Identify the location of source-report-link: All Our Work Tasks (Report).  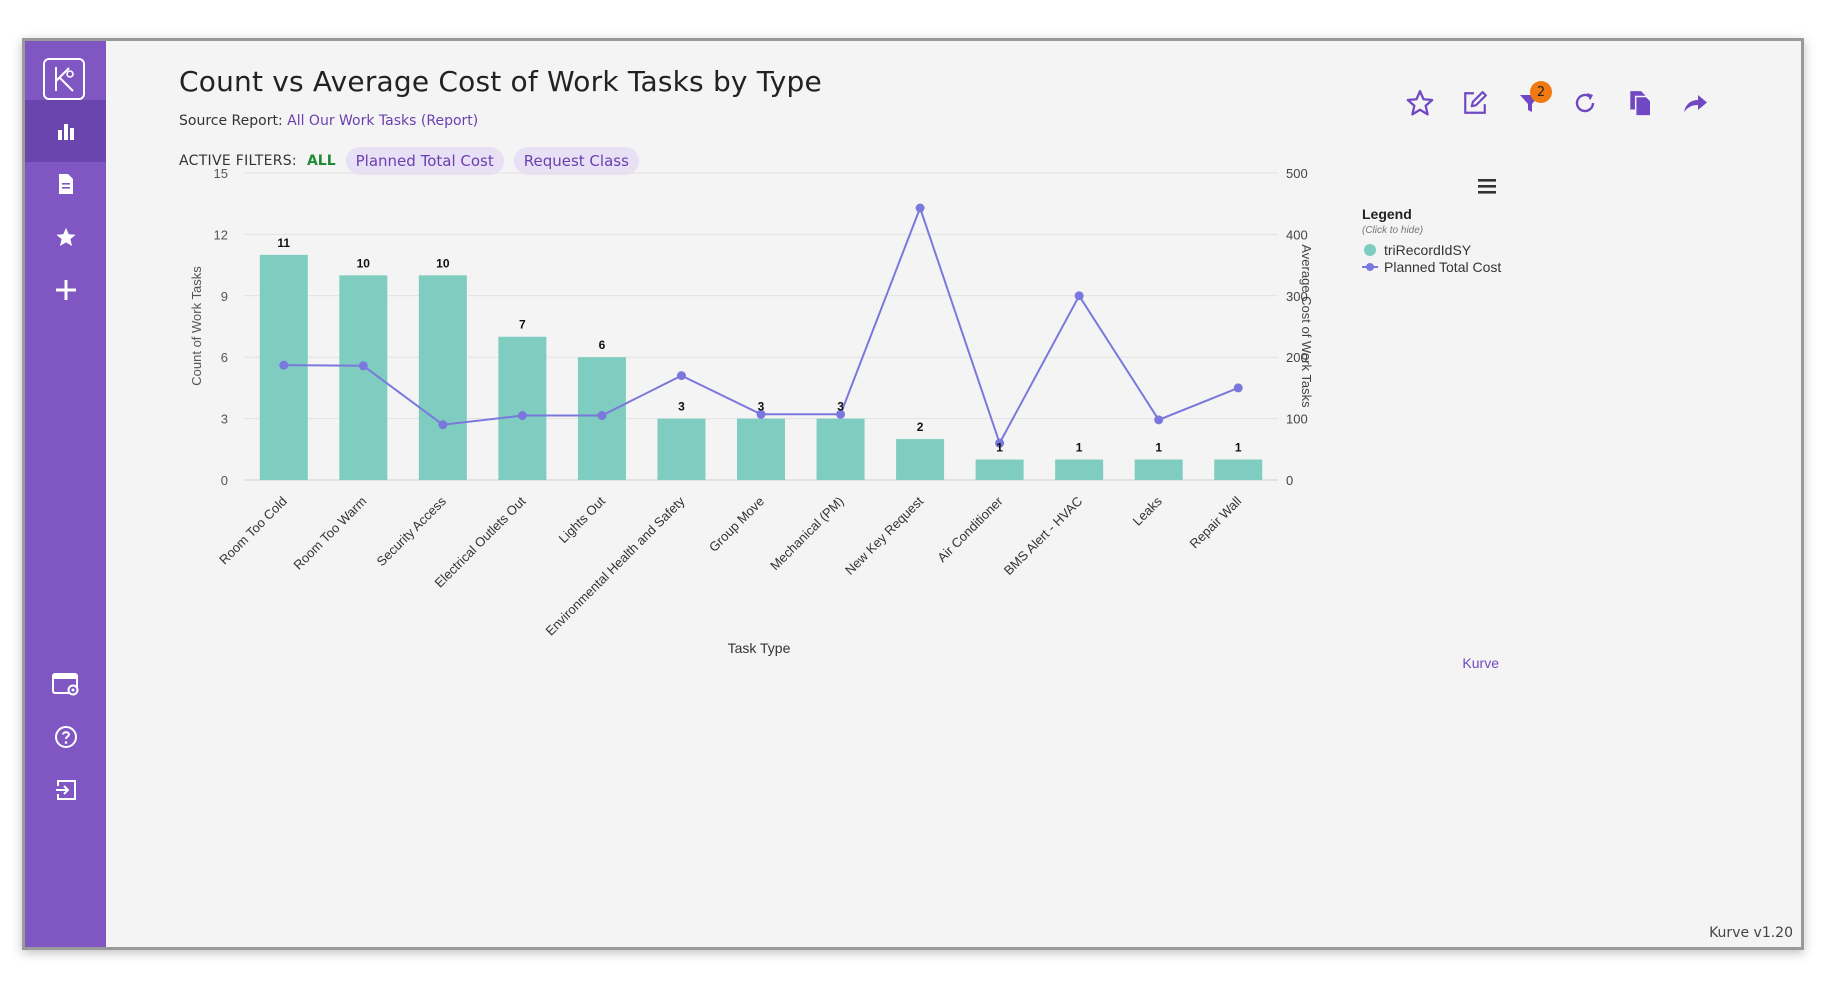
(383, 121).